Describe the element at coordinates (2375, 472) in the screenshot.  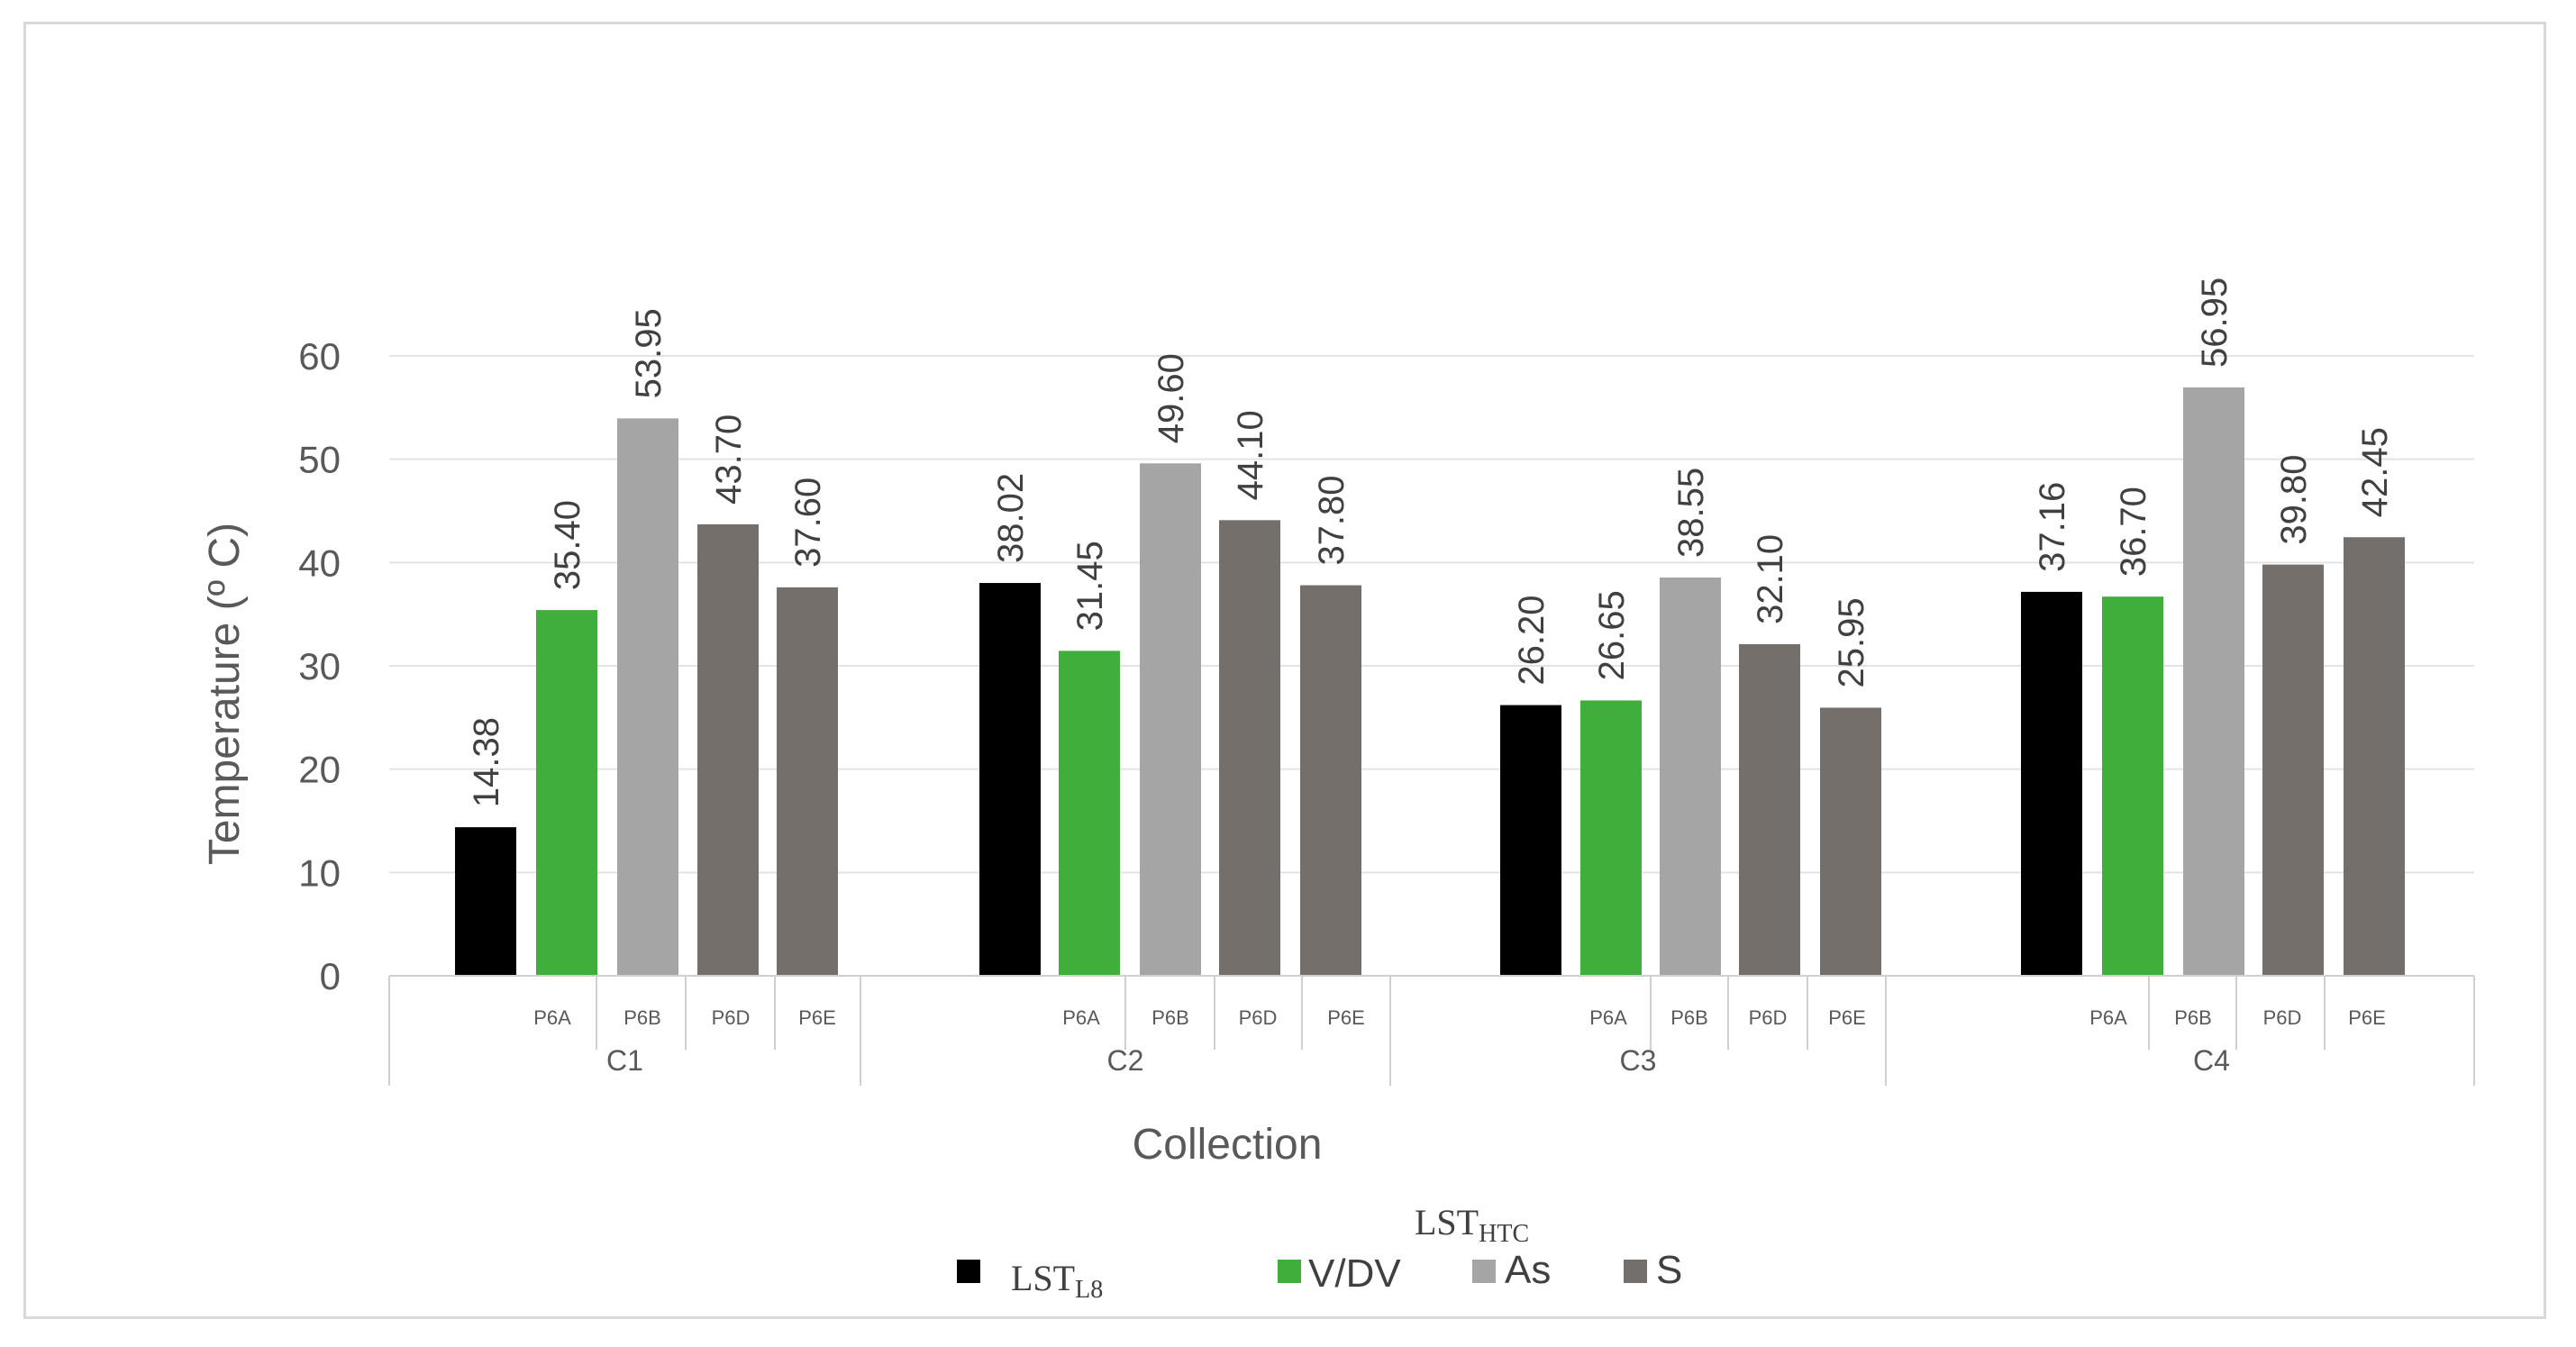
I see `data-label: 42.45` at that location.